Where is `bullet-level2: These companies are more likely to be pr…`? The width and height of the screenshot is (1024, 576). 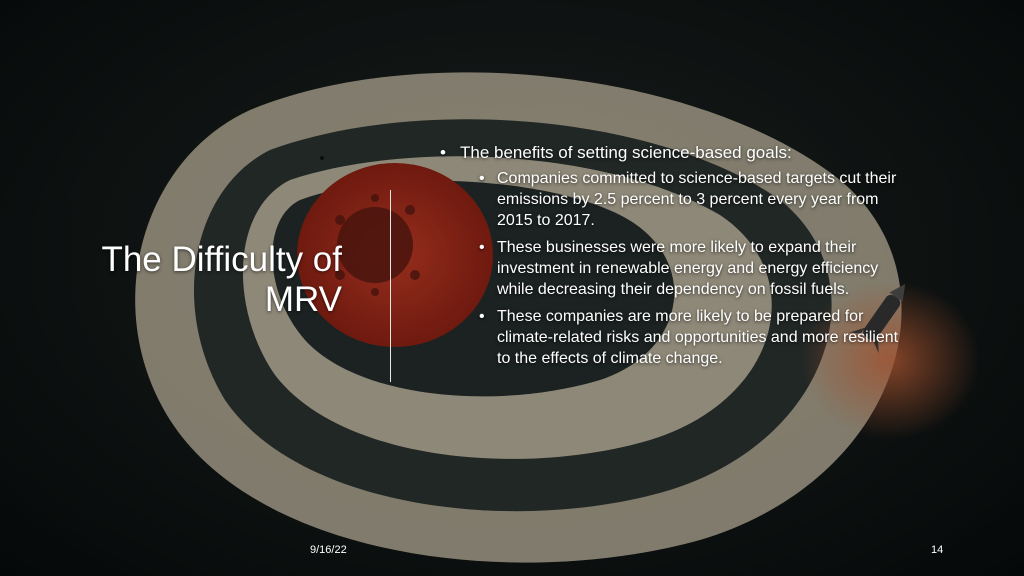 bullet-level2: These companies are more likely to be pr… is located at coordinates (692, 337).